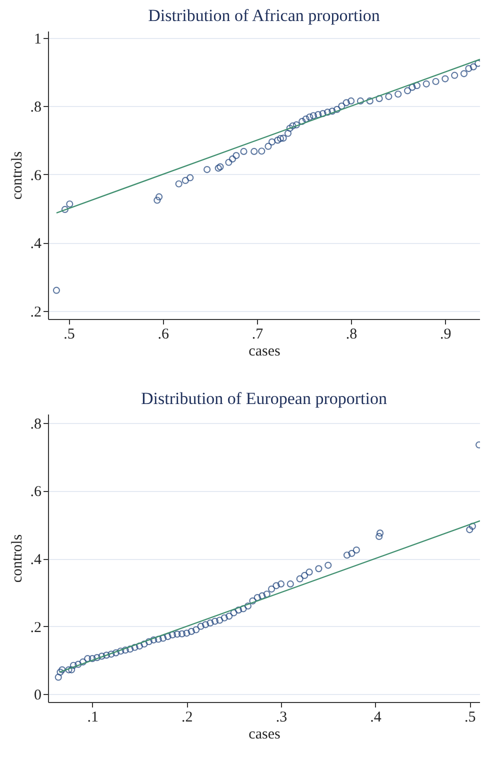 Image resolution: width=500 pixels, height=773 pixels. I want to click on x-tick-label: .2, so click(187, 718).